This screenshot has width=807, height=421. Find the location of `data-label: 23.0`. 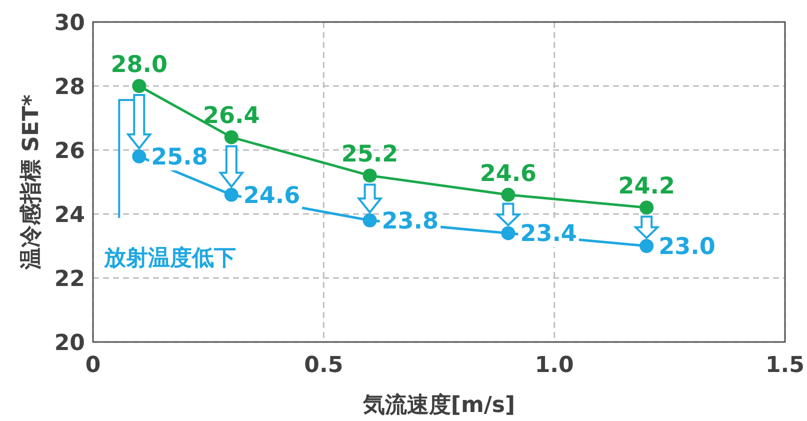

data-label: 23.0 is located at coordinates (687, 247).